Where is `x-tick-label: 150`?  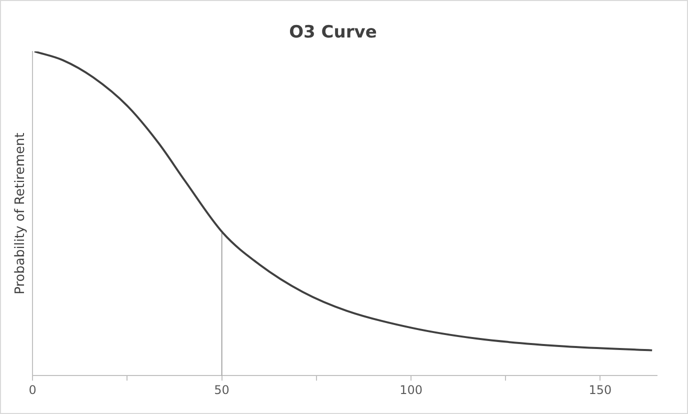
x-tick-label: 150 is located at coordinates (600, 389).